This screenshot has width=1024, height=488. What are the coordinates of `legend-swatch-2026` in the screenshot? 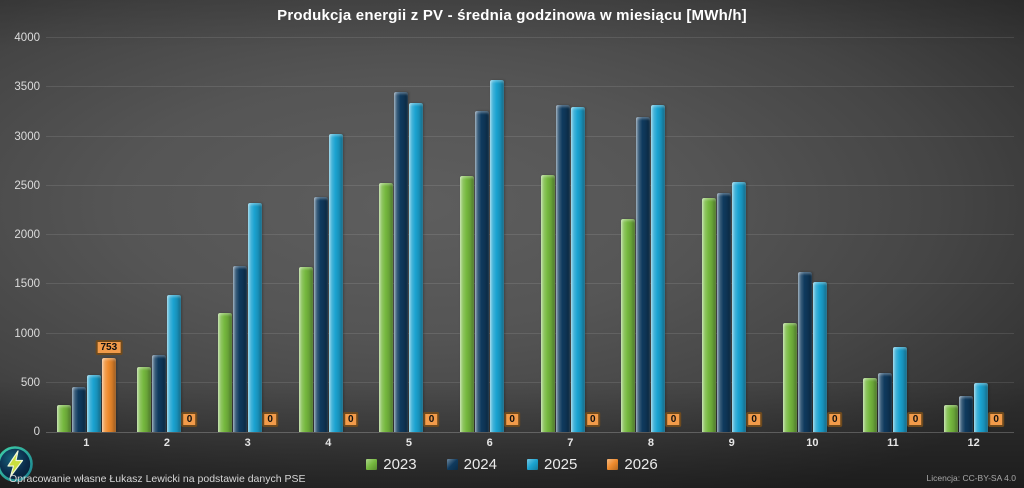 It's located at (613, 464).